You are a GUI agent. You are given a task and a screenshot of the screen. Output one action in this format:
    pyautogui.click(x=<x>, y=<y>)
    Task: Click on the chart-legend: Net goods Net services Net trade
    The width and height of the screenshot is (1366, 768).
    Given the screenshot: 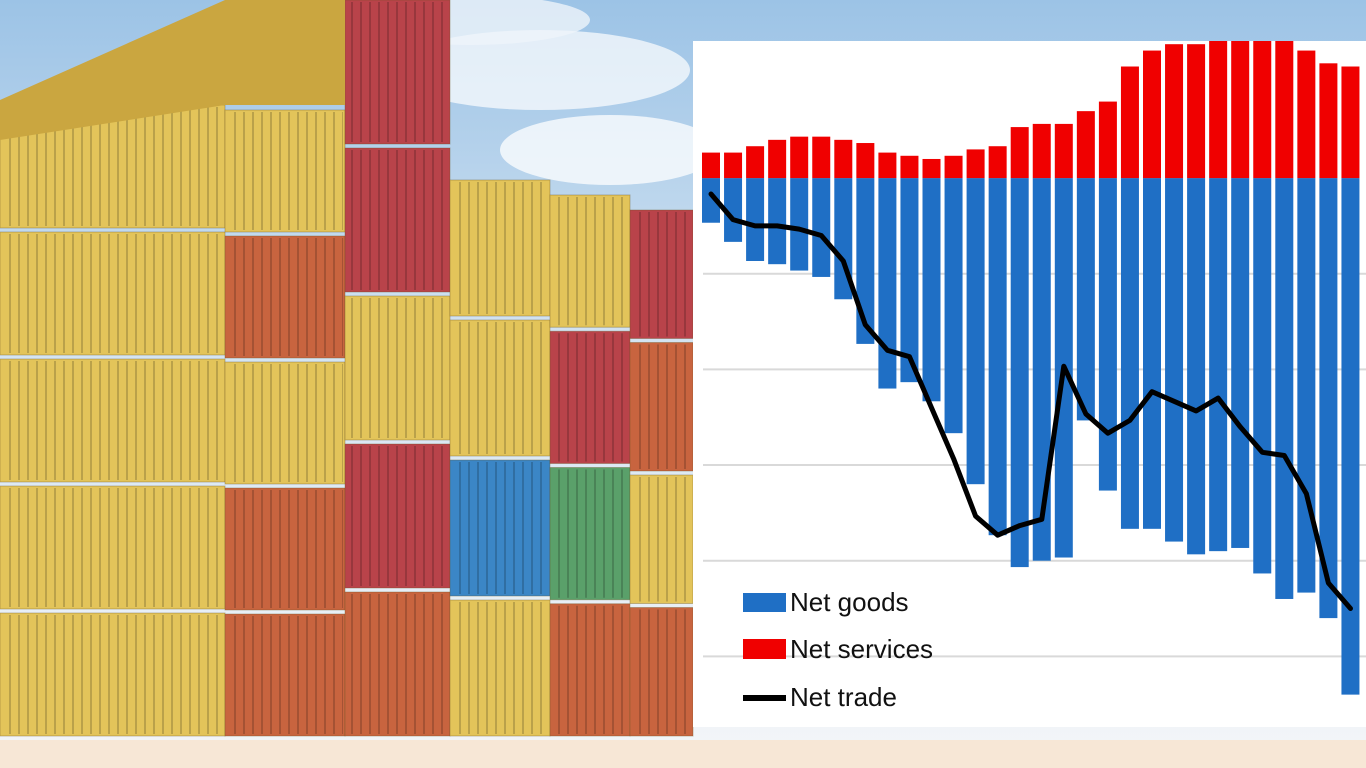 What is the action you would take?
    pyautogui.click(x=838, y=649)
    